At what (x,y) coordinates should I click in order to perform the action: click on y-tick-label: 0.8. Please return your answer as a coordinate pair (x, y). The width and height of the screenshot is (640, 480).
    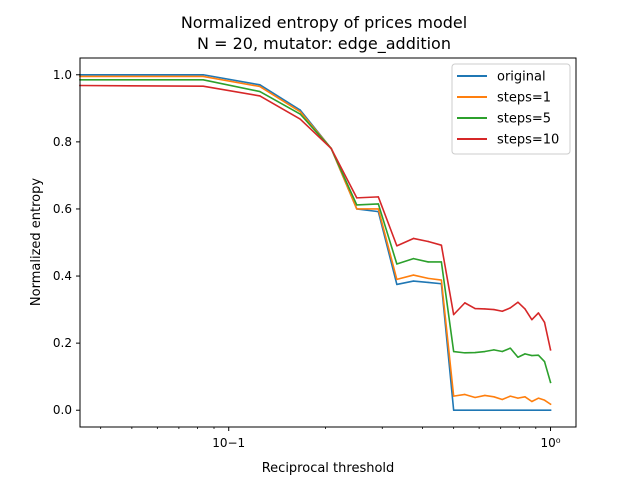
    Looking at the image, I should click on (62, 142).